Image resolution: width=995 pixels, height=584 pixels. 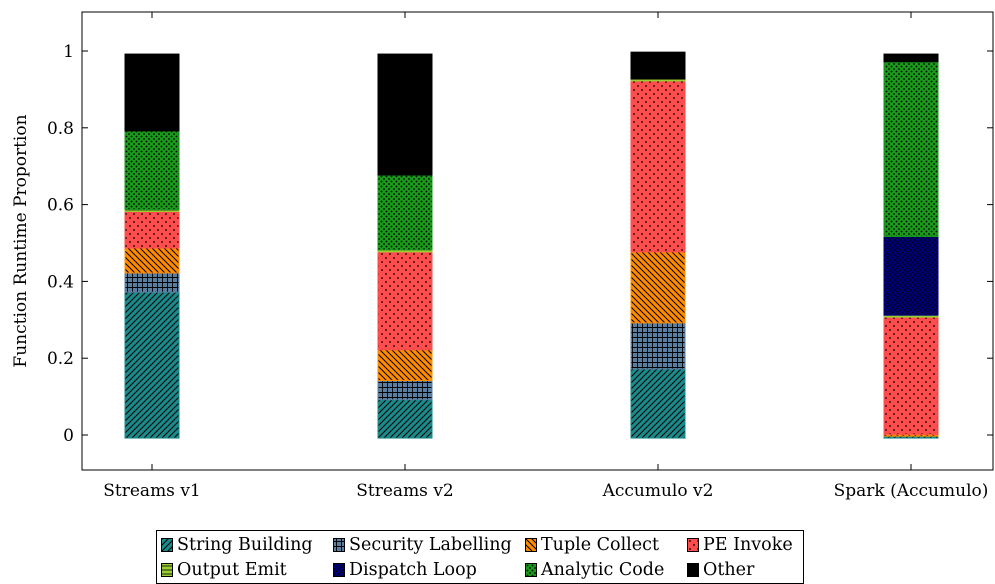 I want to click on legend-item-tuple-collect: Tuple Collect, so click(x=592, y=545).